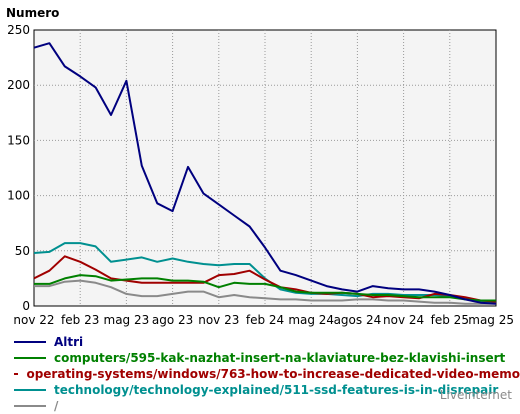  I want to click on x-tick-label: mag 24, so click(311, 320).